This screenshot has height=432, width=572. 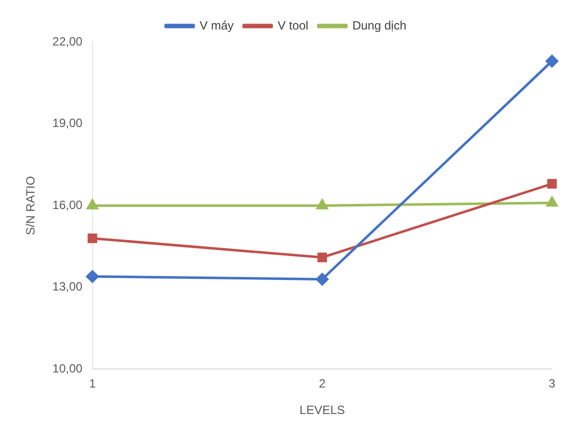 What do you see at coordinates (67, 41) in the screenshot?
I see `y-tick-label: 22,00` at bounding box center [67, 41].